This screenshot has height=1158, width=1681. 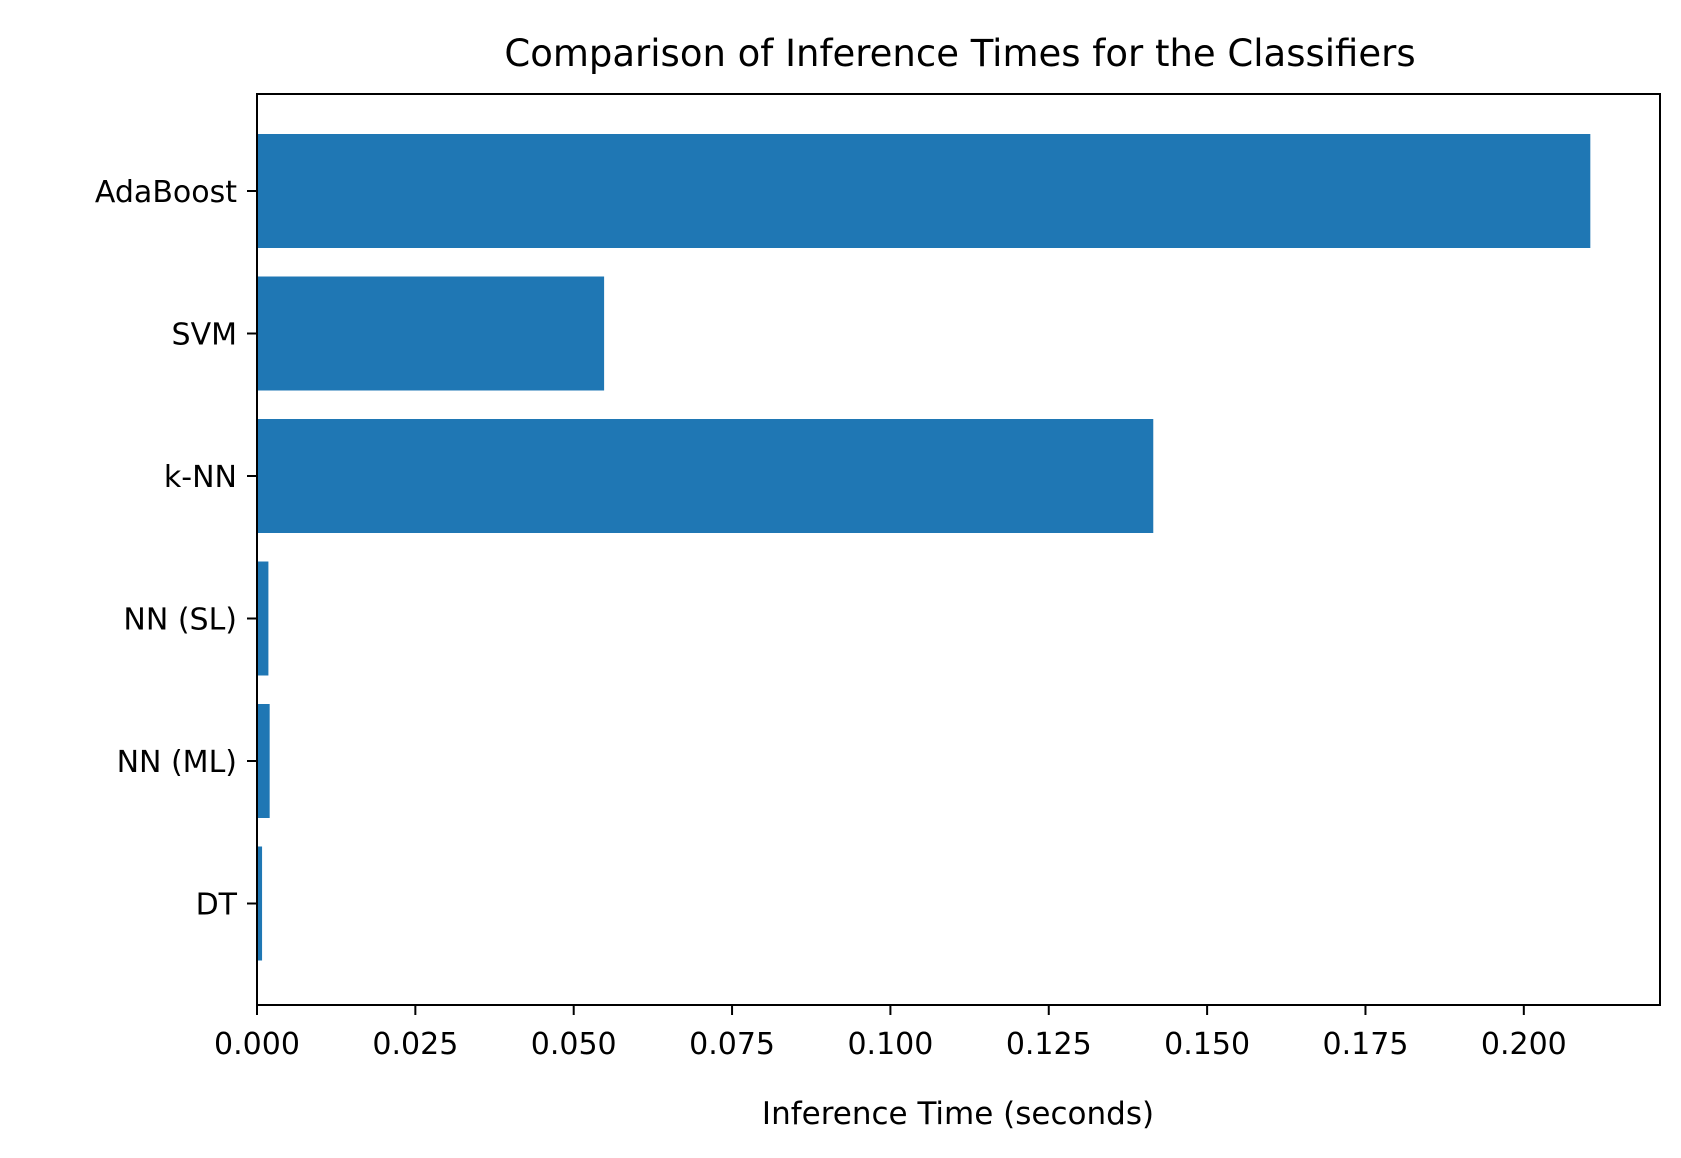 What do you see at coordinates (217, 905) in the screenshot?
I see `y-tick-label: DT` at bounding box center [217, 905].